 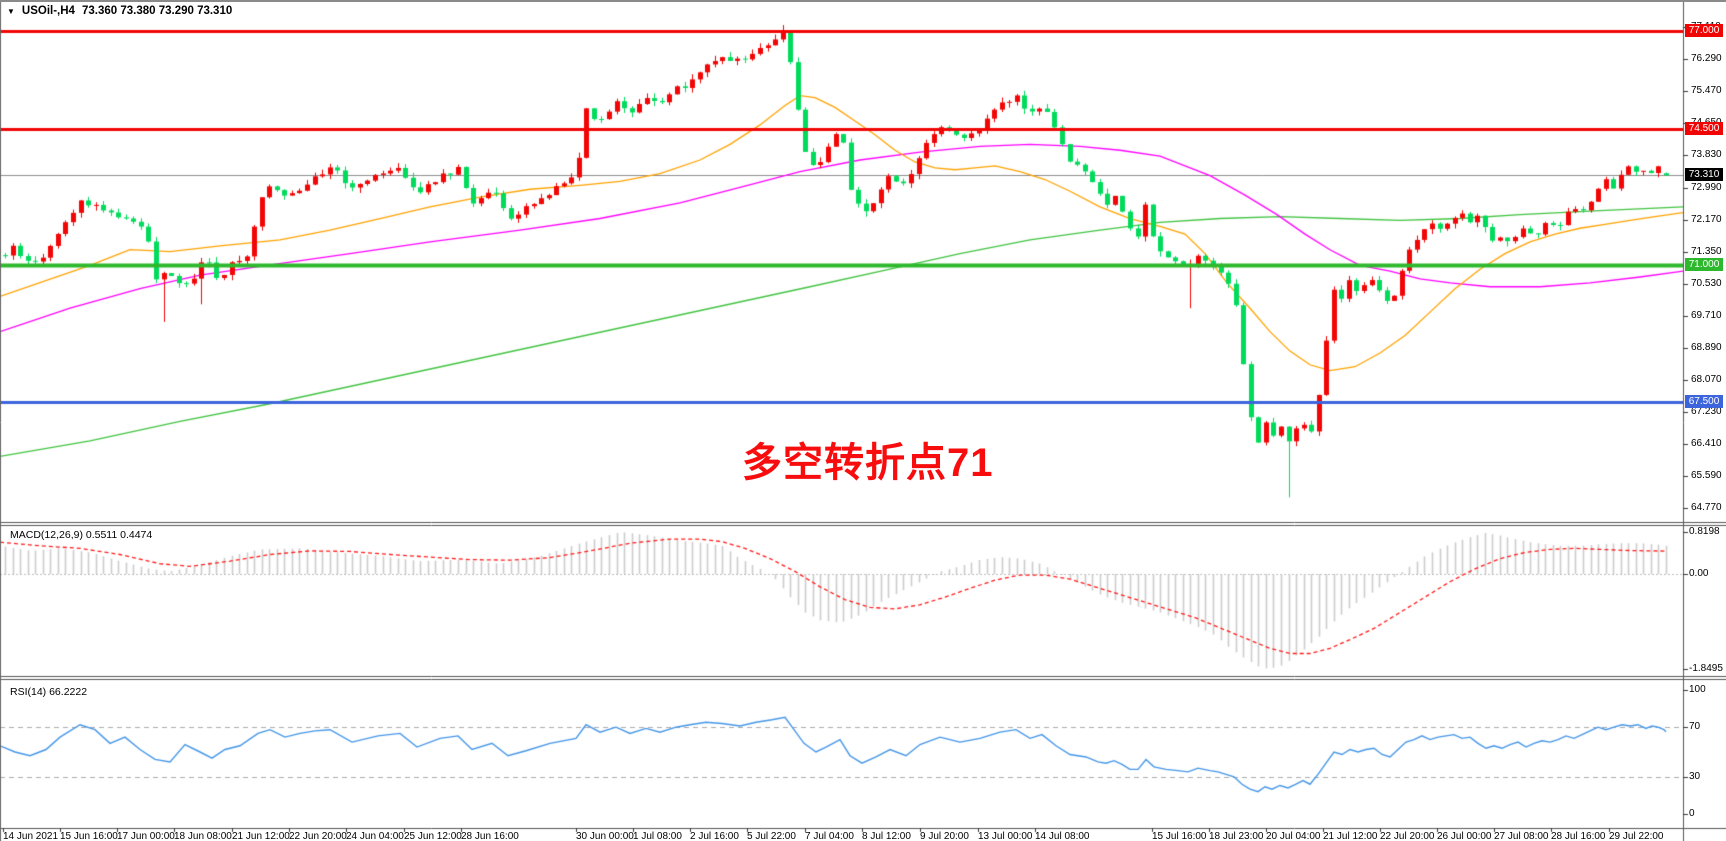 I want to click on price-tick-label: 68.070, so click(x=1706, y=379).